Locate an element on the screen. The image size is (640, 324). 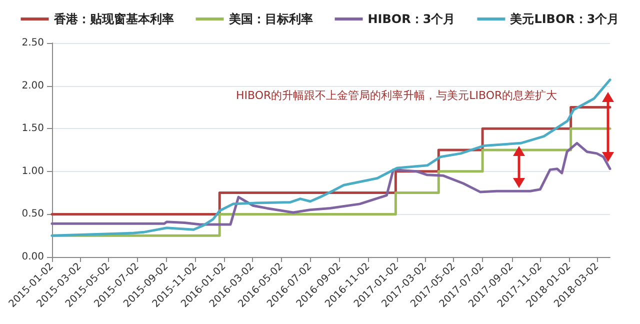
legend-label: 美国：目标利率 is located at coordinates (270, 19).